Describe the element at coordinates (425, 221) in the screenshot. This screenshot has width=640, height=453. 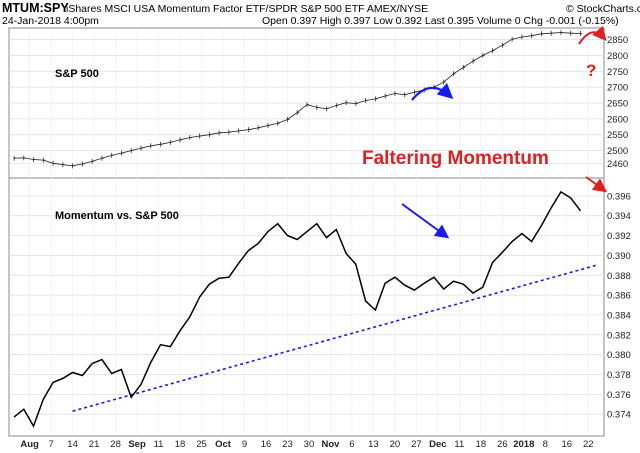
I see `blue-down-arrow` at that location.